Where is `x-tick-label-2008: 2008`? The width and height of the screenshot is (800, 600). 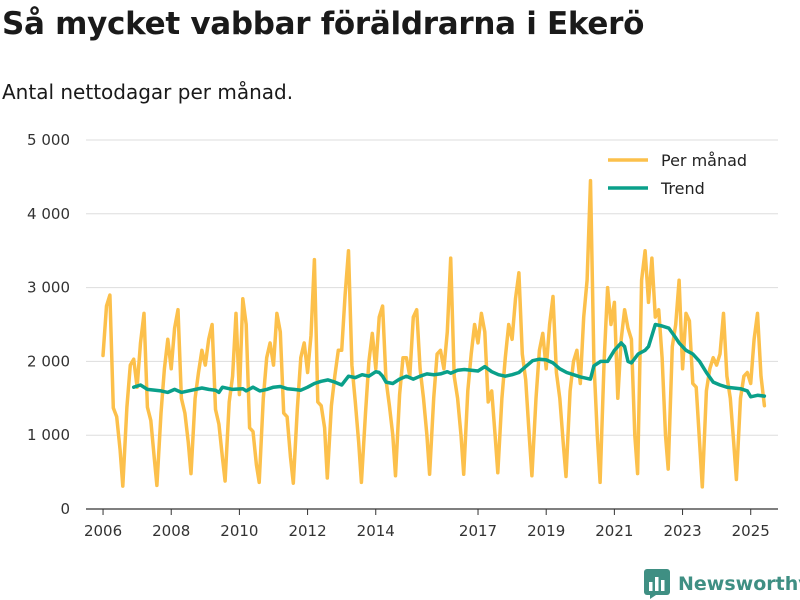
x-tick-label-2008: 2008 is located at coordinates (171, 531).